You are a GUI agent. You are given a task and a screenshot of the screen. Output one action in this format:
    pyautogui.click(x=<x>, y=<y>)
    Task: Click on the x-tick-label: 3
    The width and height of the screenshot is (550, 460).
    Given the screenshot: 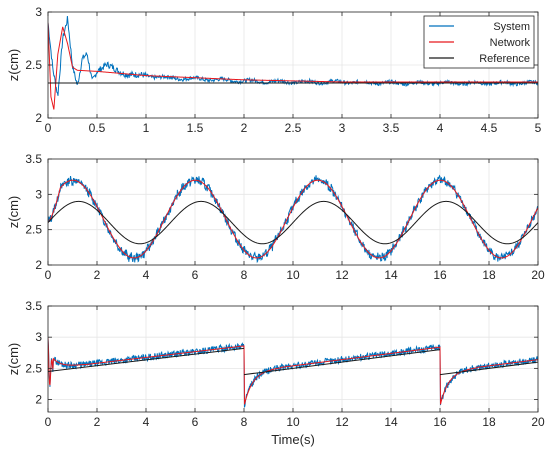 What is the action you would take?
    pyautogui.click(x=342, y=128)
    